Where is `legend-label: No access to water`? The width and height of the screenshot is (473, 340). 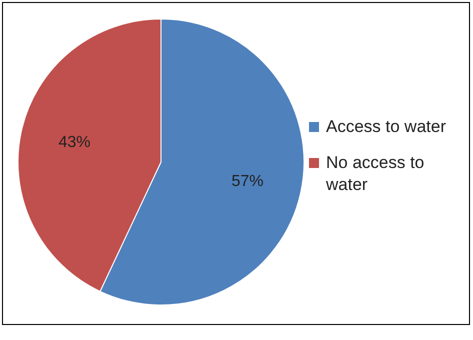
legend-label: No access to water is located at coordinates (376, 174).